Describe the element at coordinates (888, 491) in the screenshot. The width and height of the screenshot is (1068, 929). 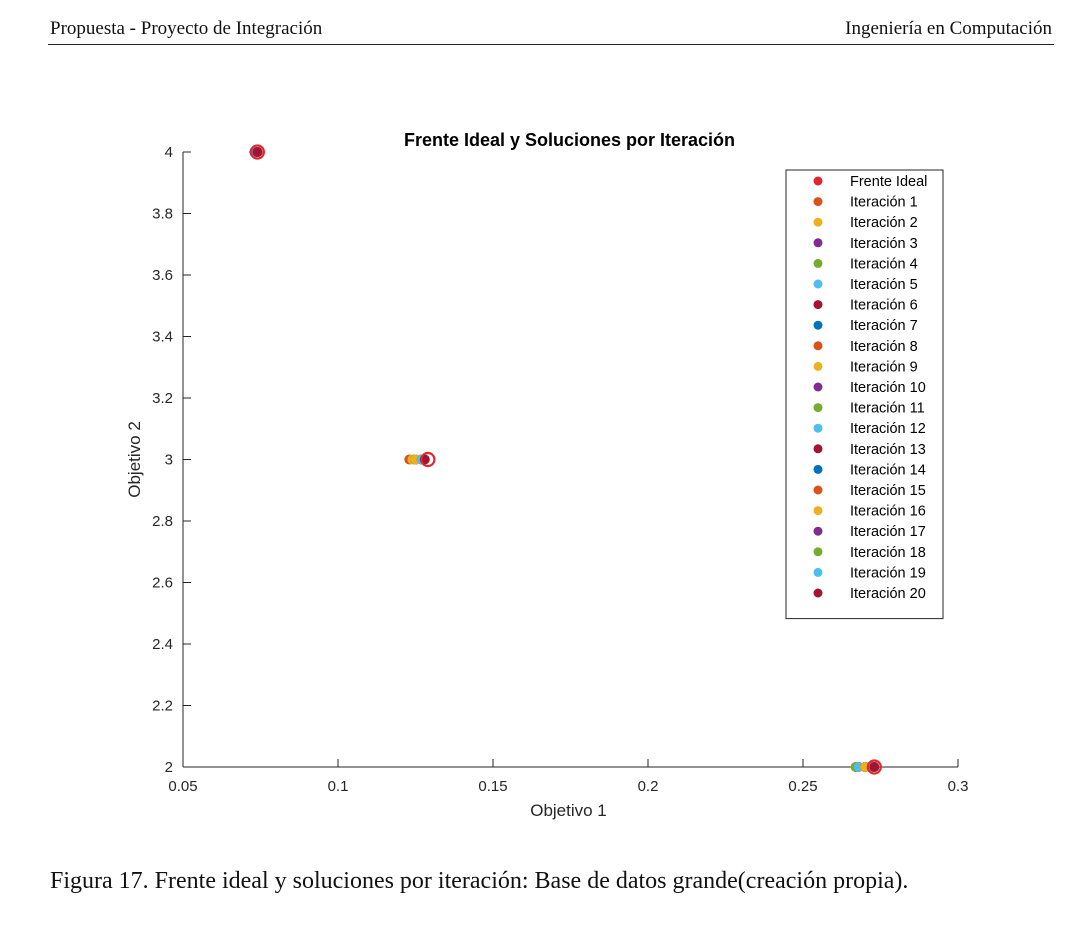
I see `legend-label: Iteración 15` at that location.